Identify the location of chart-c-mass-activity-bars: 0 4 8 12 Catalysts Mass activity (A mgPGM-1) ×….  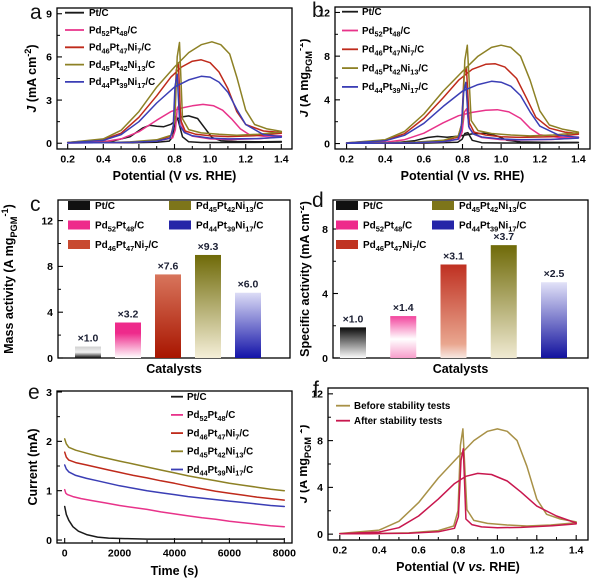
(145, 287).